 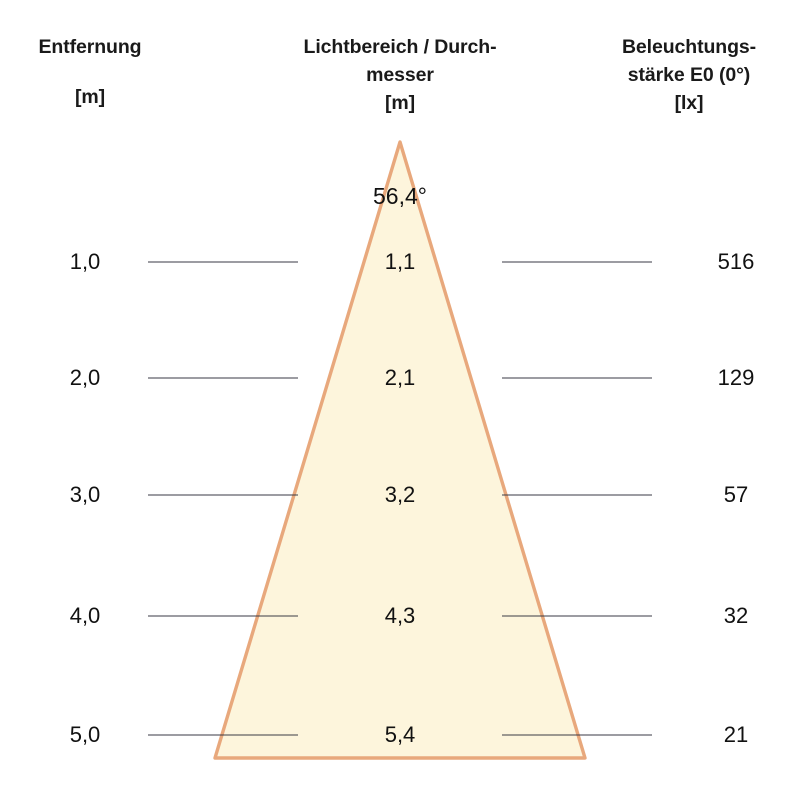 I want to click on column-header-illuminance-title-line1: Beleuchtungs-, so click(x=689, y=47).